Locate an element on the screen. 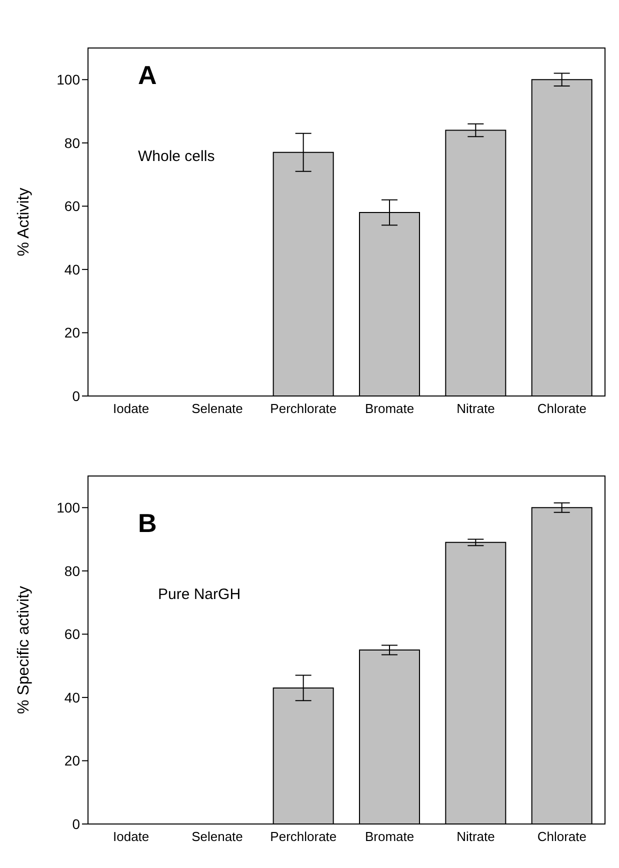 The width and height of the screenshot is (619, 868). text: B is located at coordinates (147, 523).